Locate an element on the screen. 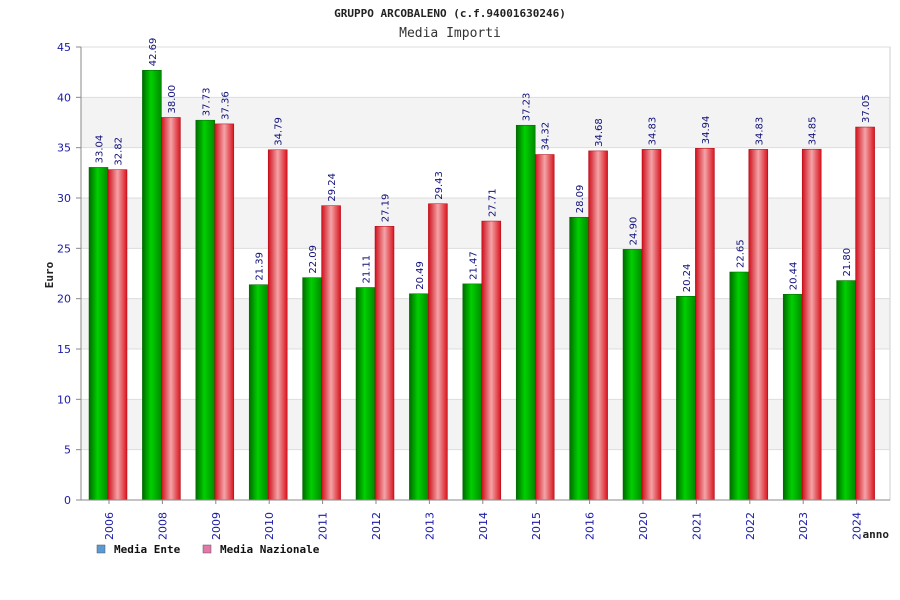 The width and height of the screenshot is (900, 600). bar-media-nazionale-2024 is located at coordinates (865, 313).